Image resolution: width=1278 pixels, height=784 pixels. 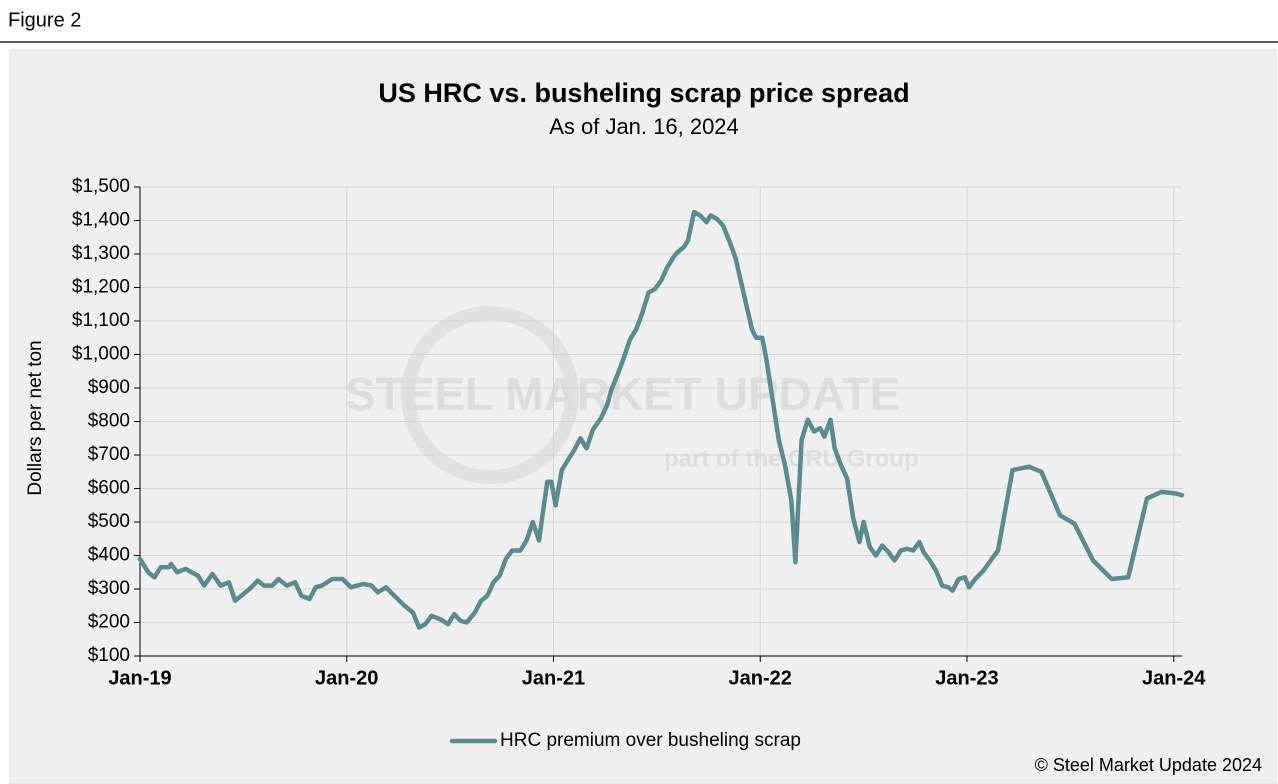 I want to click on chart-subtitle: As of Jan. 16, 2024, so click(x=644, y=126).